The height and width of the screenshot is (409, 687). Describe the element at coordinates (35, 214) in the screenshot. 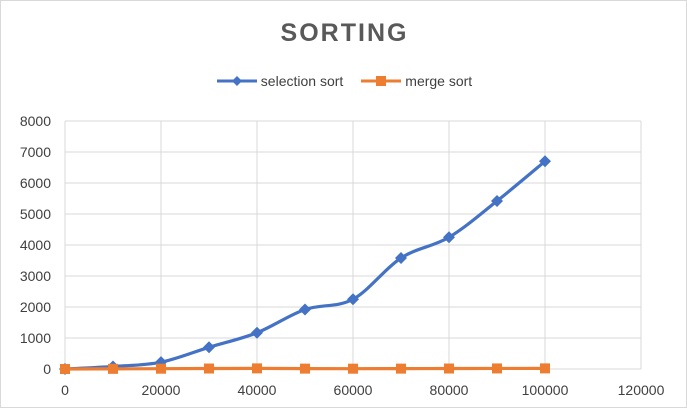

I see `y-tick-label: 5000` at that location.